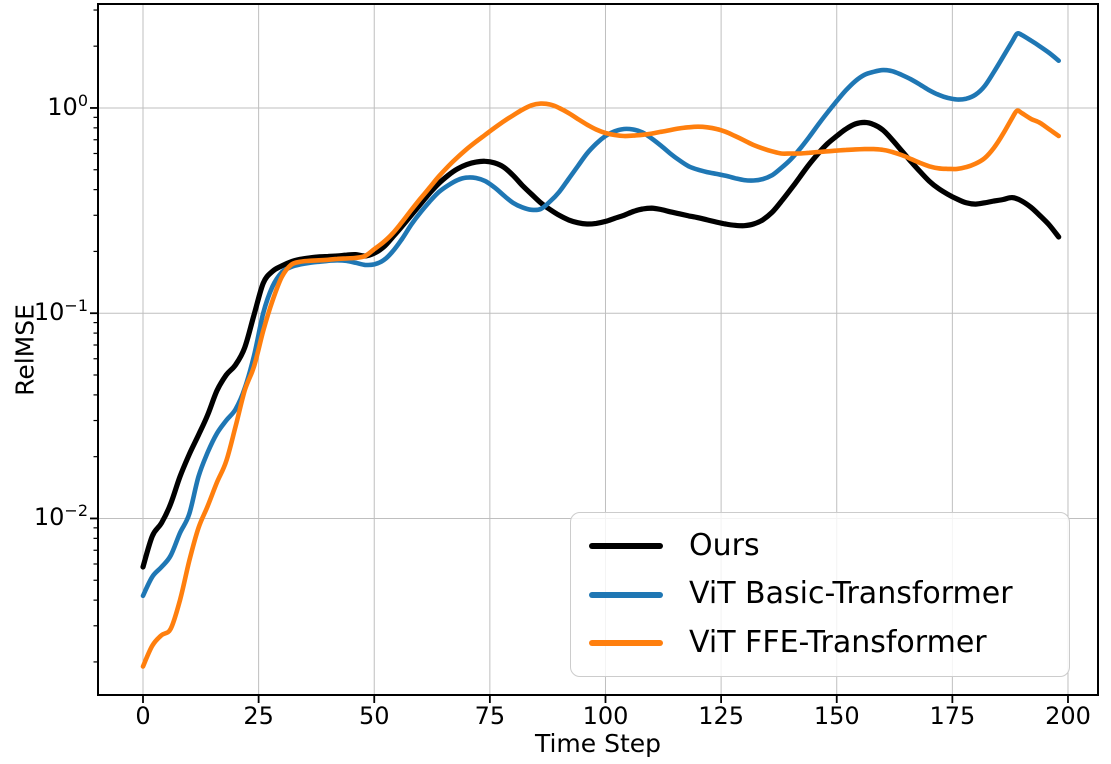 The image size is (1111, 764). I want to click on x-tick-label: 150, so click(836, 716).